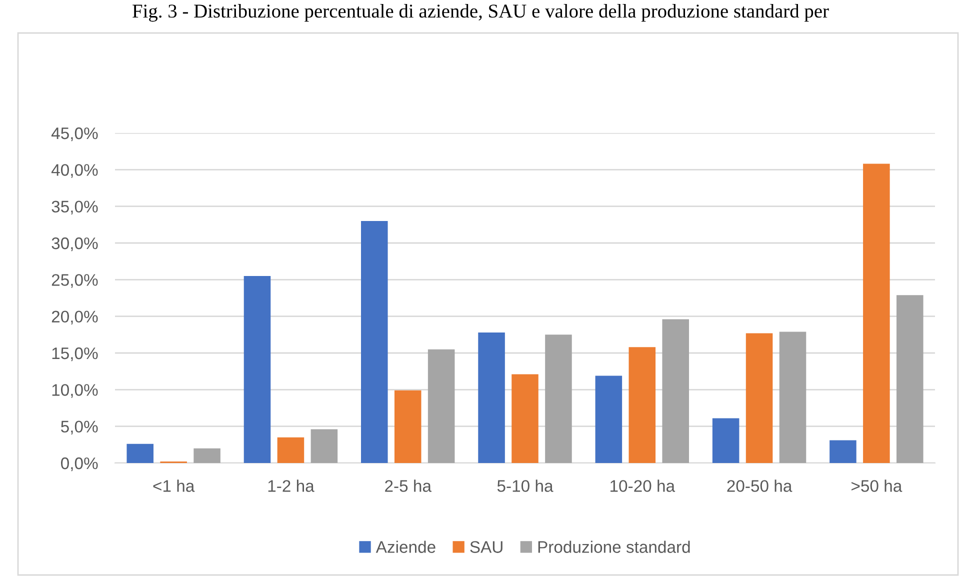 Image resolution: width=961 pixels, height=578 pixels. What do you see at coordinates (74, 171) in the screenshot?
I see `y-tick-label: 40,0%` at bounding box center [74, 171].